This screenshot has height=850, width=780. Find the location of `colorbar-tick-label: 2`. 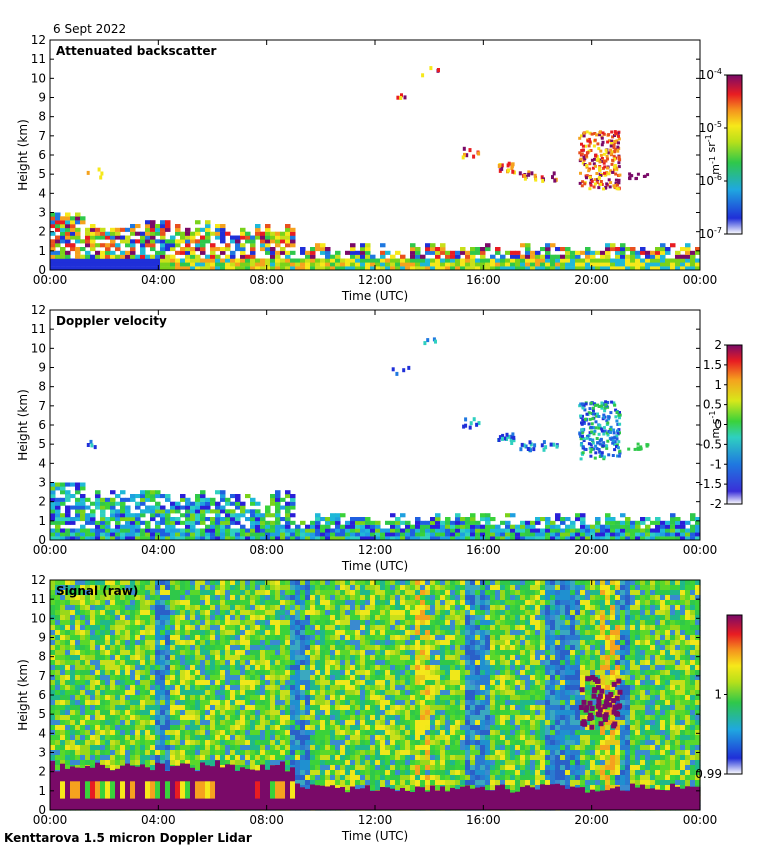

colorbar-tick-label: 2 is located at coordinates (718, 345).